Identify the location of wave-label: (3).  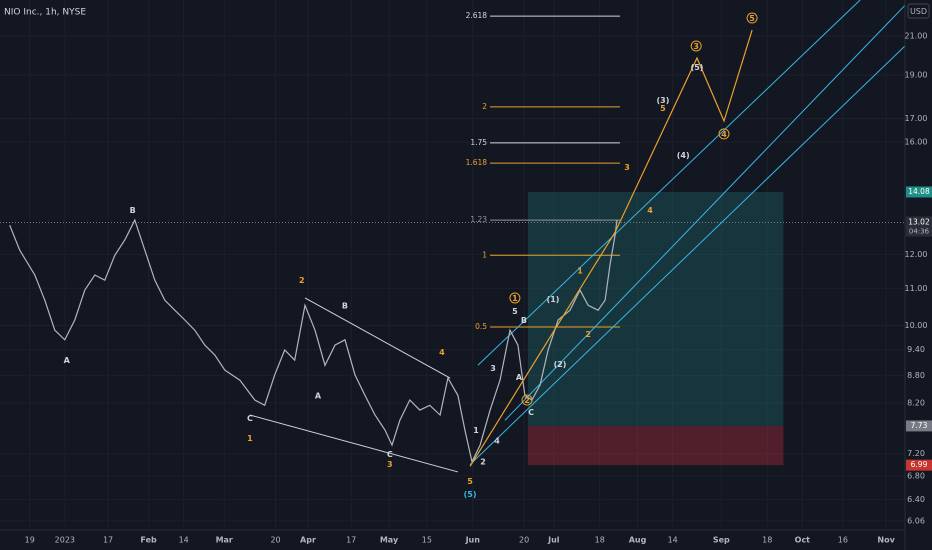
(663, 100).